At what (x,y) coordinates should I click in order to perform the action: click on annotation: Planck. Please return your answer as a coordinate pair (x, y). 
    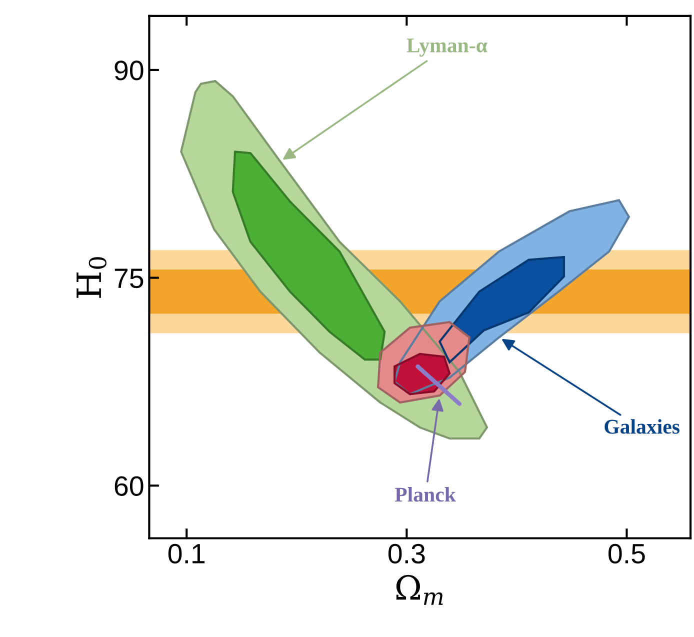
    Looking at the image, I should click on (425, 494).